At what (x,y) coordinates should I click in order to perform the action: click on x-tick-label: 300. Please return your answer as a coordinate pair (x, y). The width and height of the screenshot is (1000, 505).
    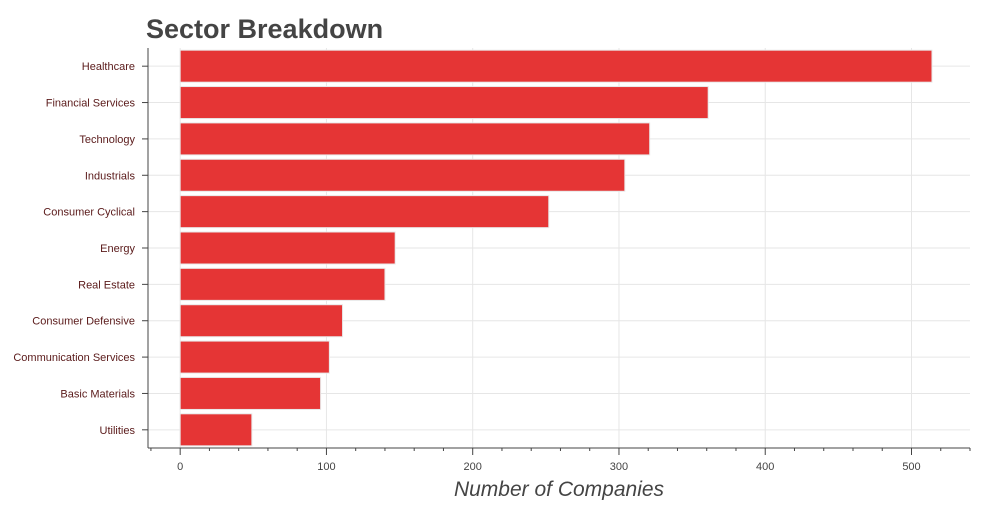
    Looking at the image, I should click on (619, 467).